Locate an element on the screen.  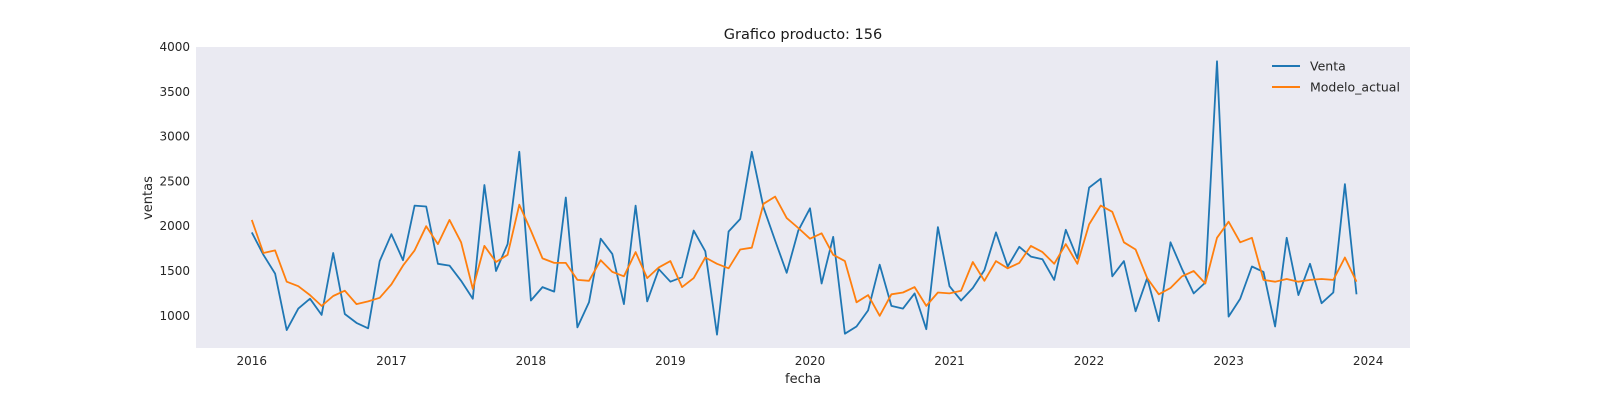
x-tick-label: 2021 is located at coordinates (949, 361).